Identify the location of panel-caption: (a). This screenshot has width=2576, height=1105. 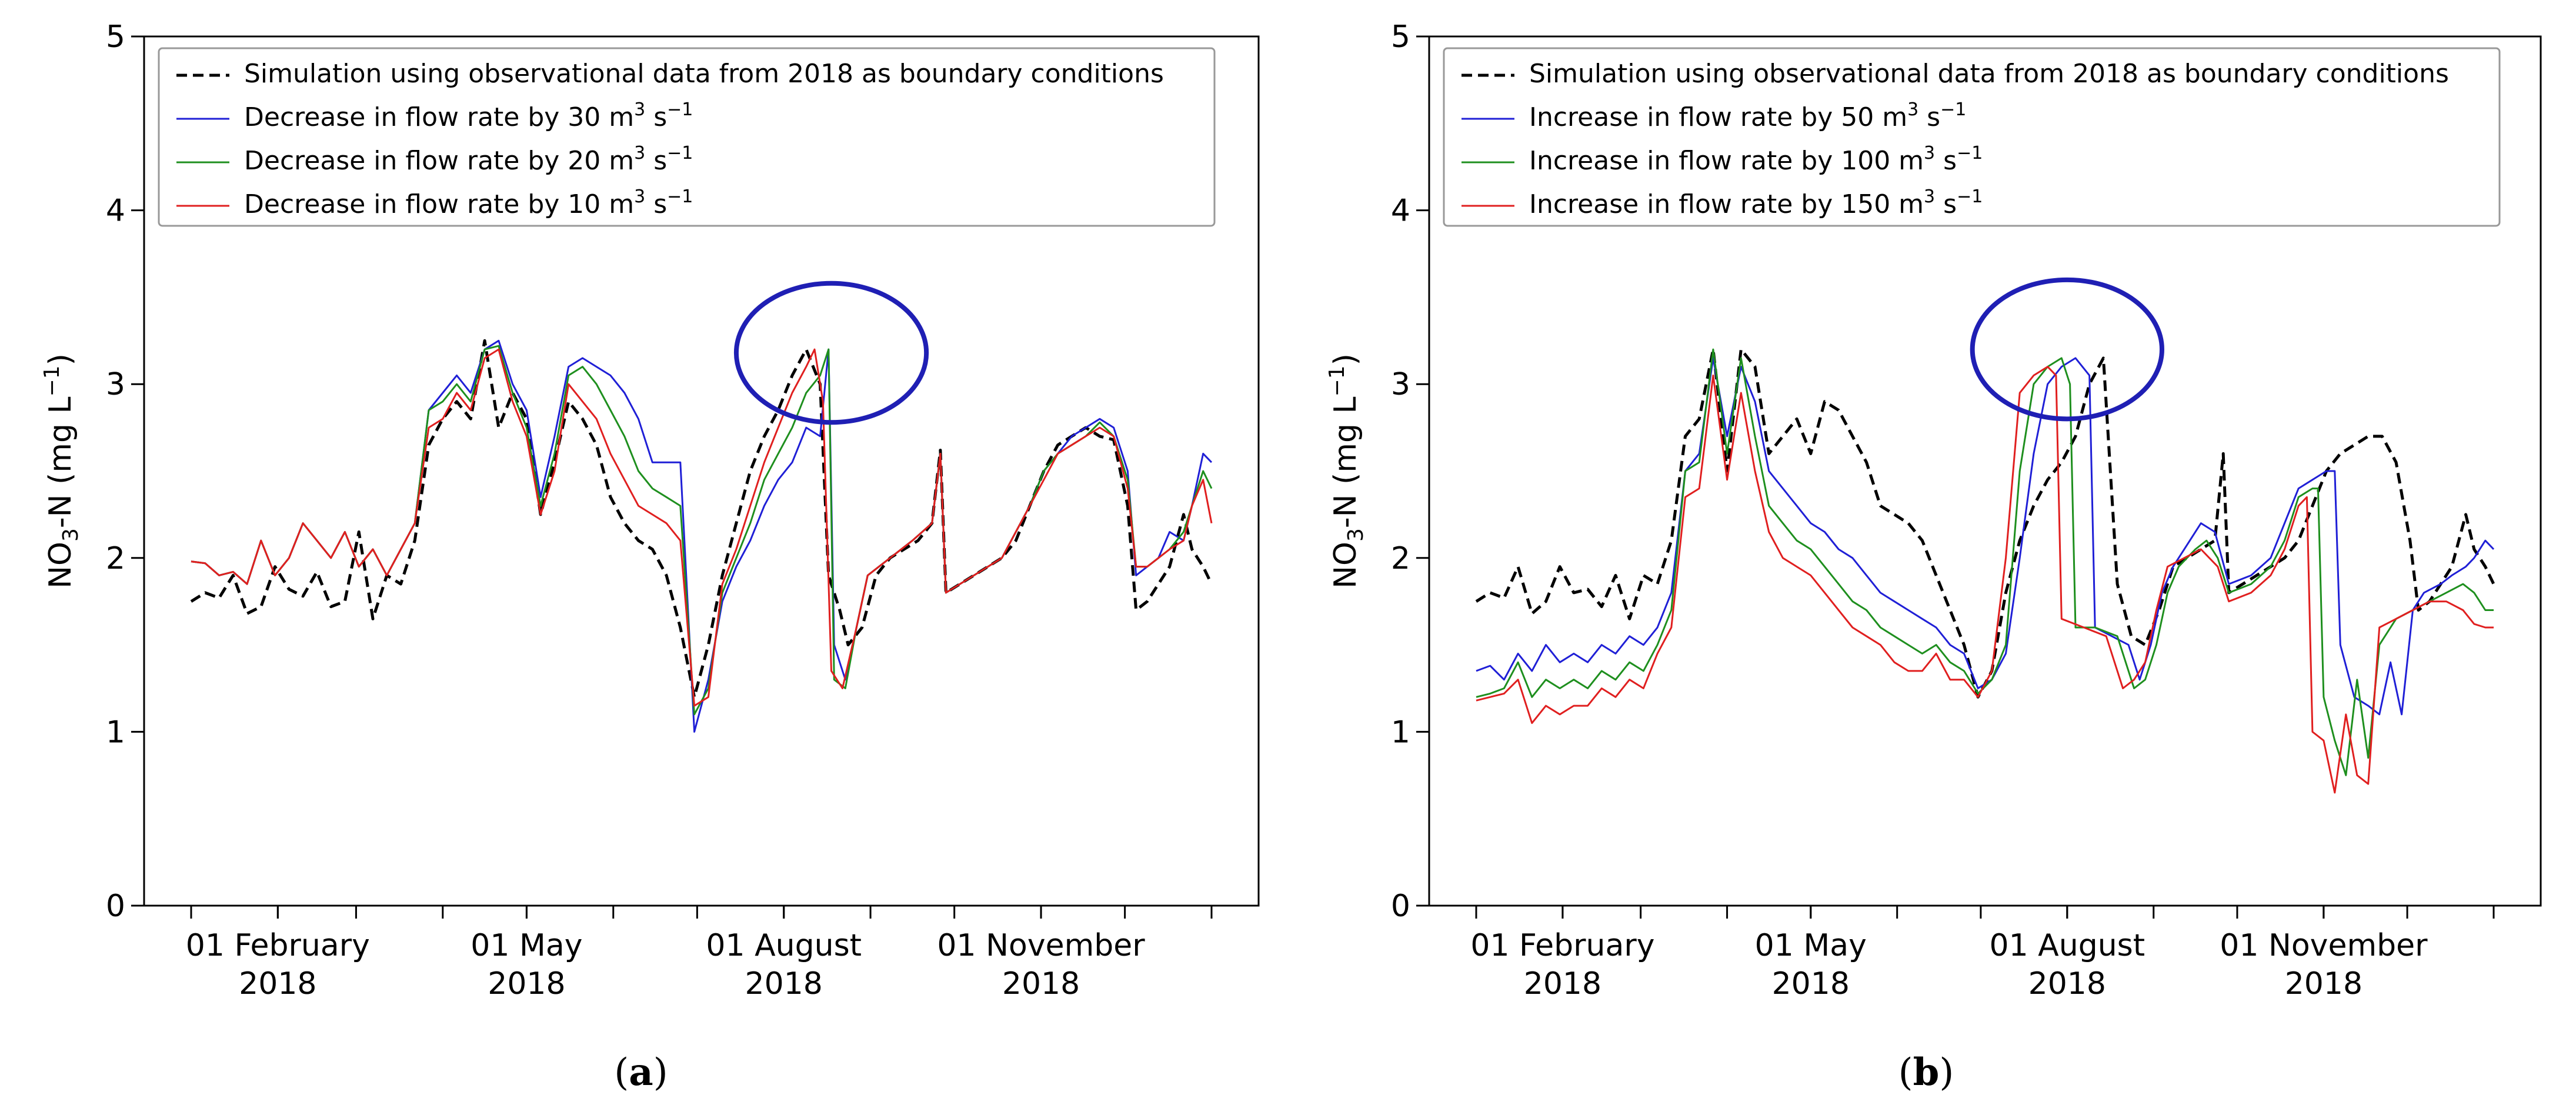
(641, 1072).